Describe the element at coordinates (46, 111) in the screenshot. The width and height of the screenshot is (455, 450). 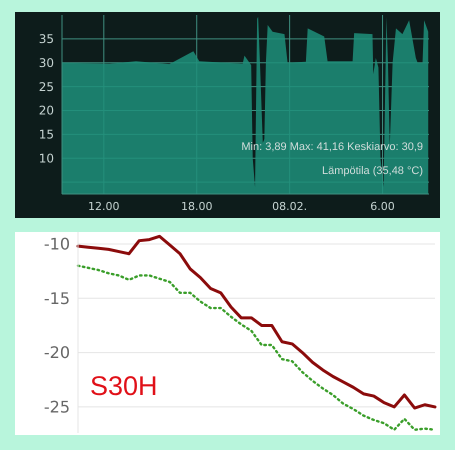
I see `y-tick-label: 20` at that location.